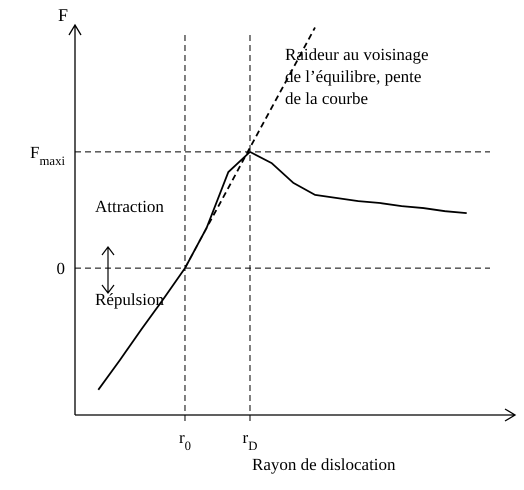  I want to click on x-tick-label: r$_{0}$, so click(185, 440).